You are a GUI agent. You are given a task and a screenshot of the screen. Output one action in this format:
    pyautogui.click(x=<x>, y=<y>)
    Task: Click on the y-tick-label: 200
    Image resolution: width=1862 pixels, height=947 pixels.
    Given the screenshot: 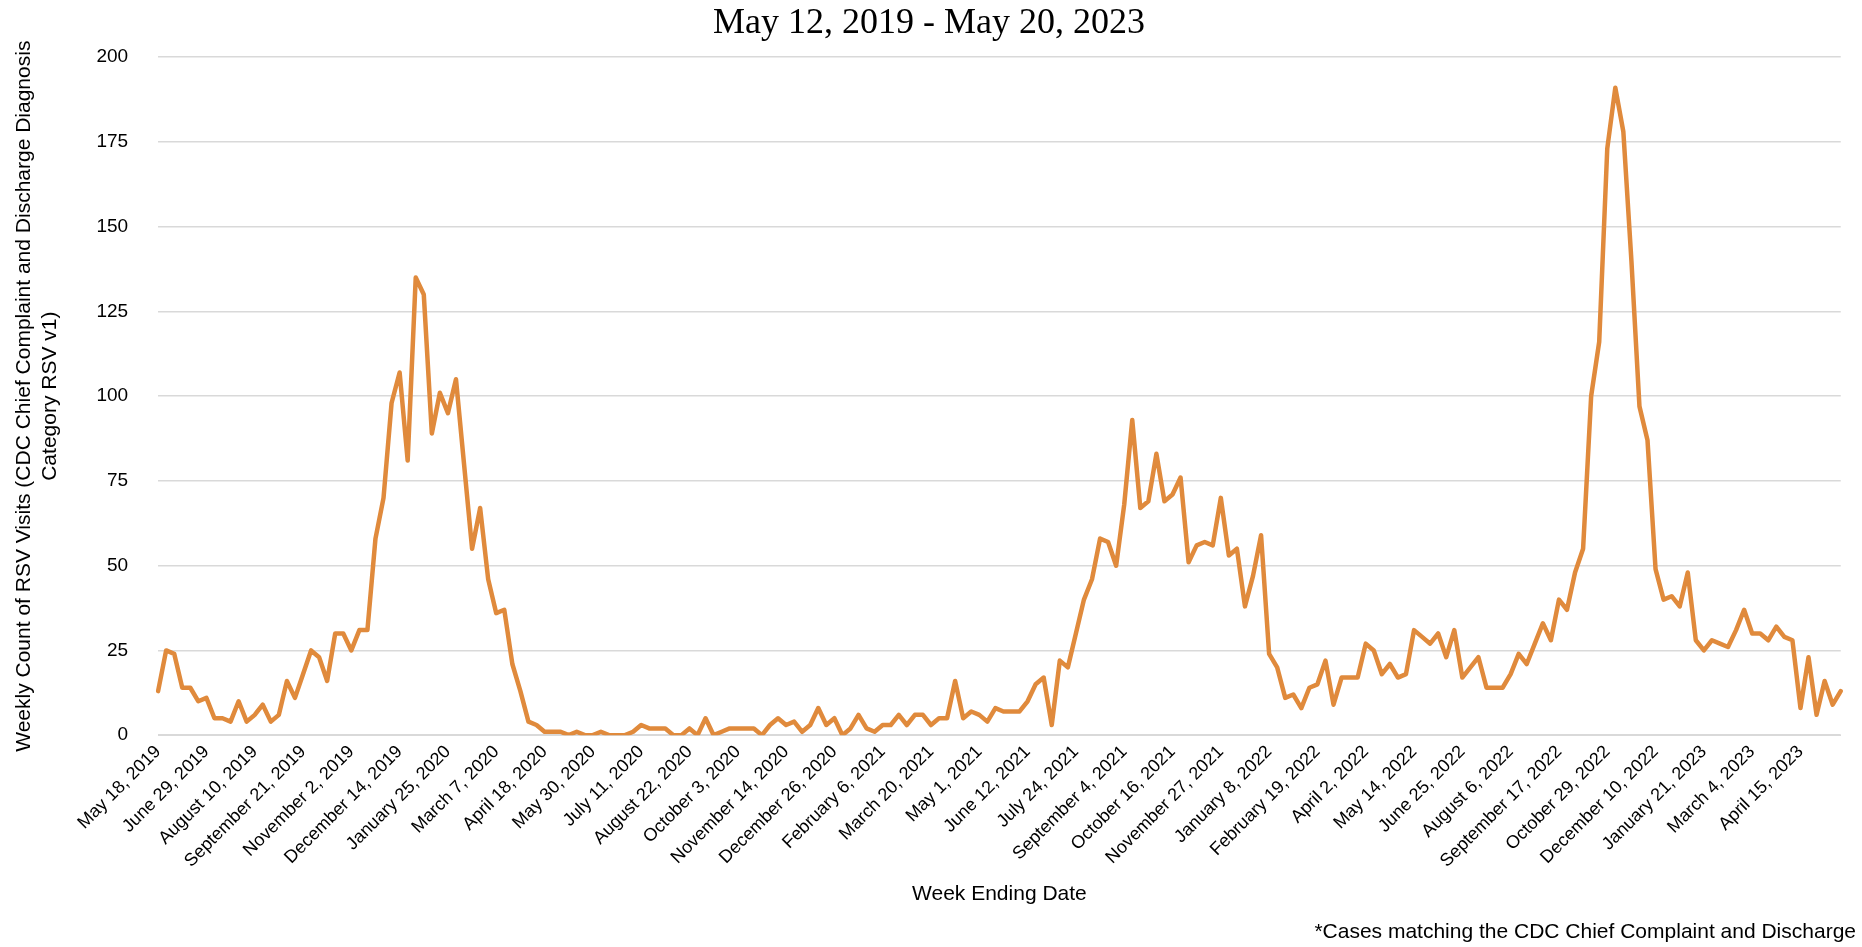 What is the action you would take?
    pyautogui.click(x=112, y=56)
    